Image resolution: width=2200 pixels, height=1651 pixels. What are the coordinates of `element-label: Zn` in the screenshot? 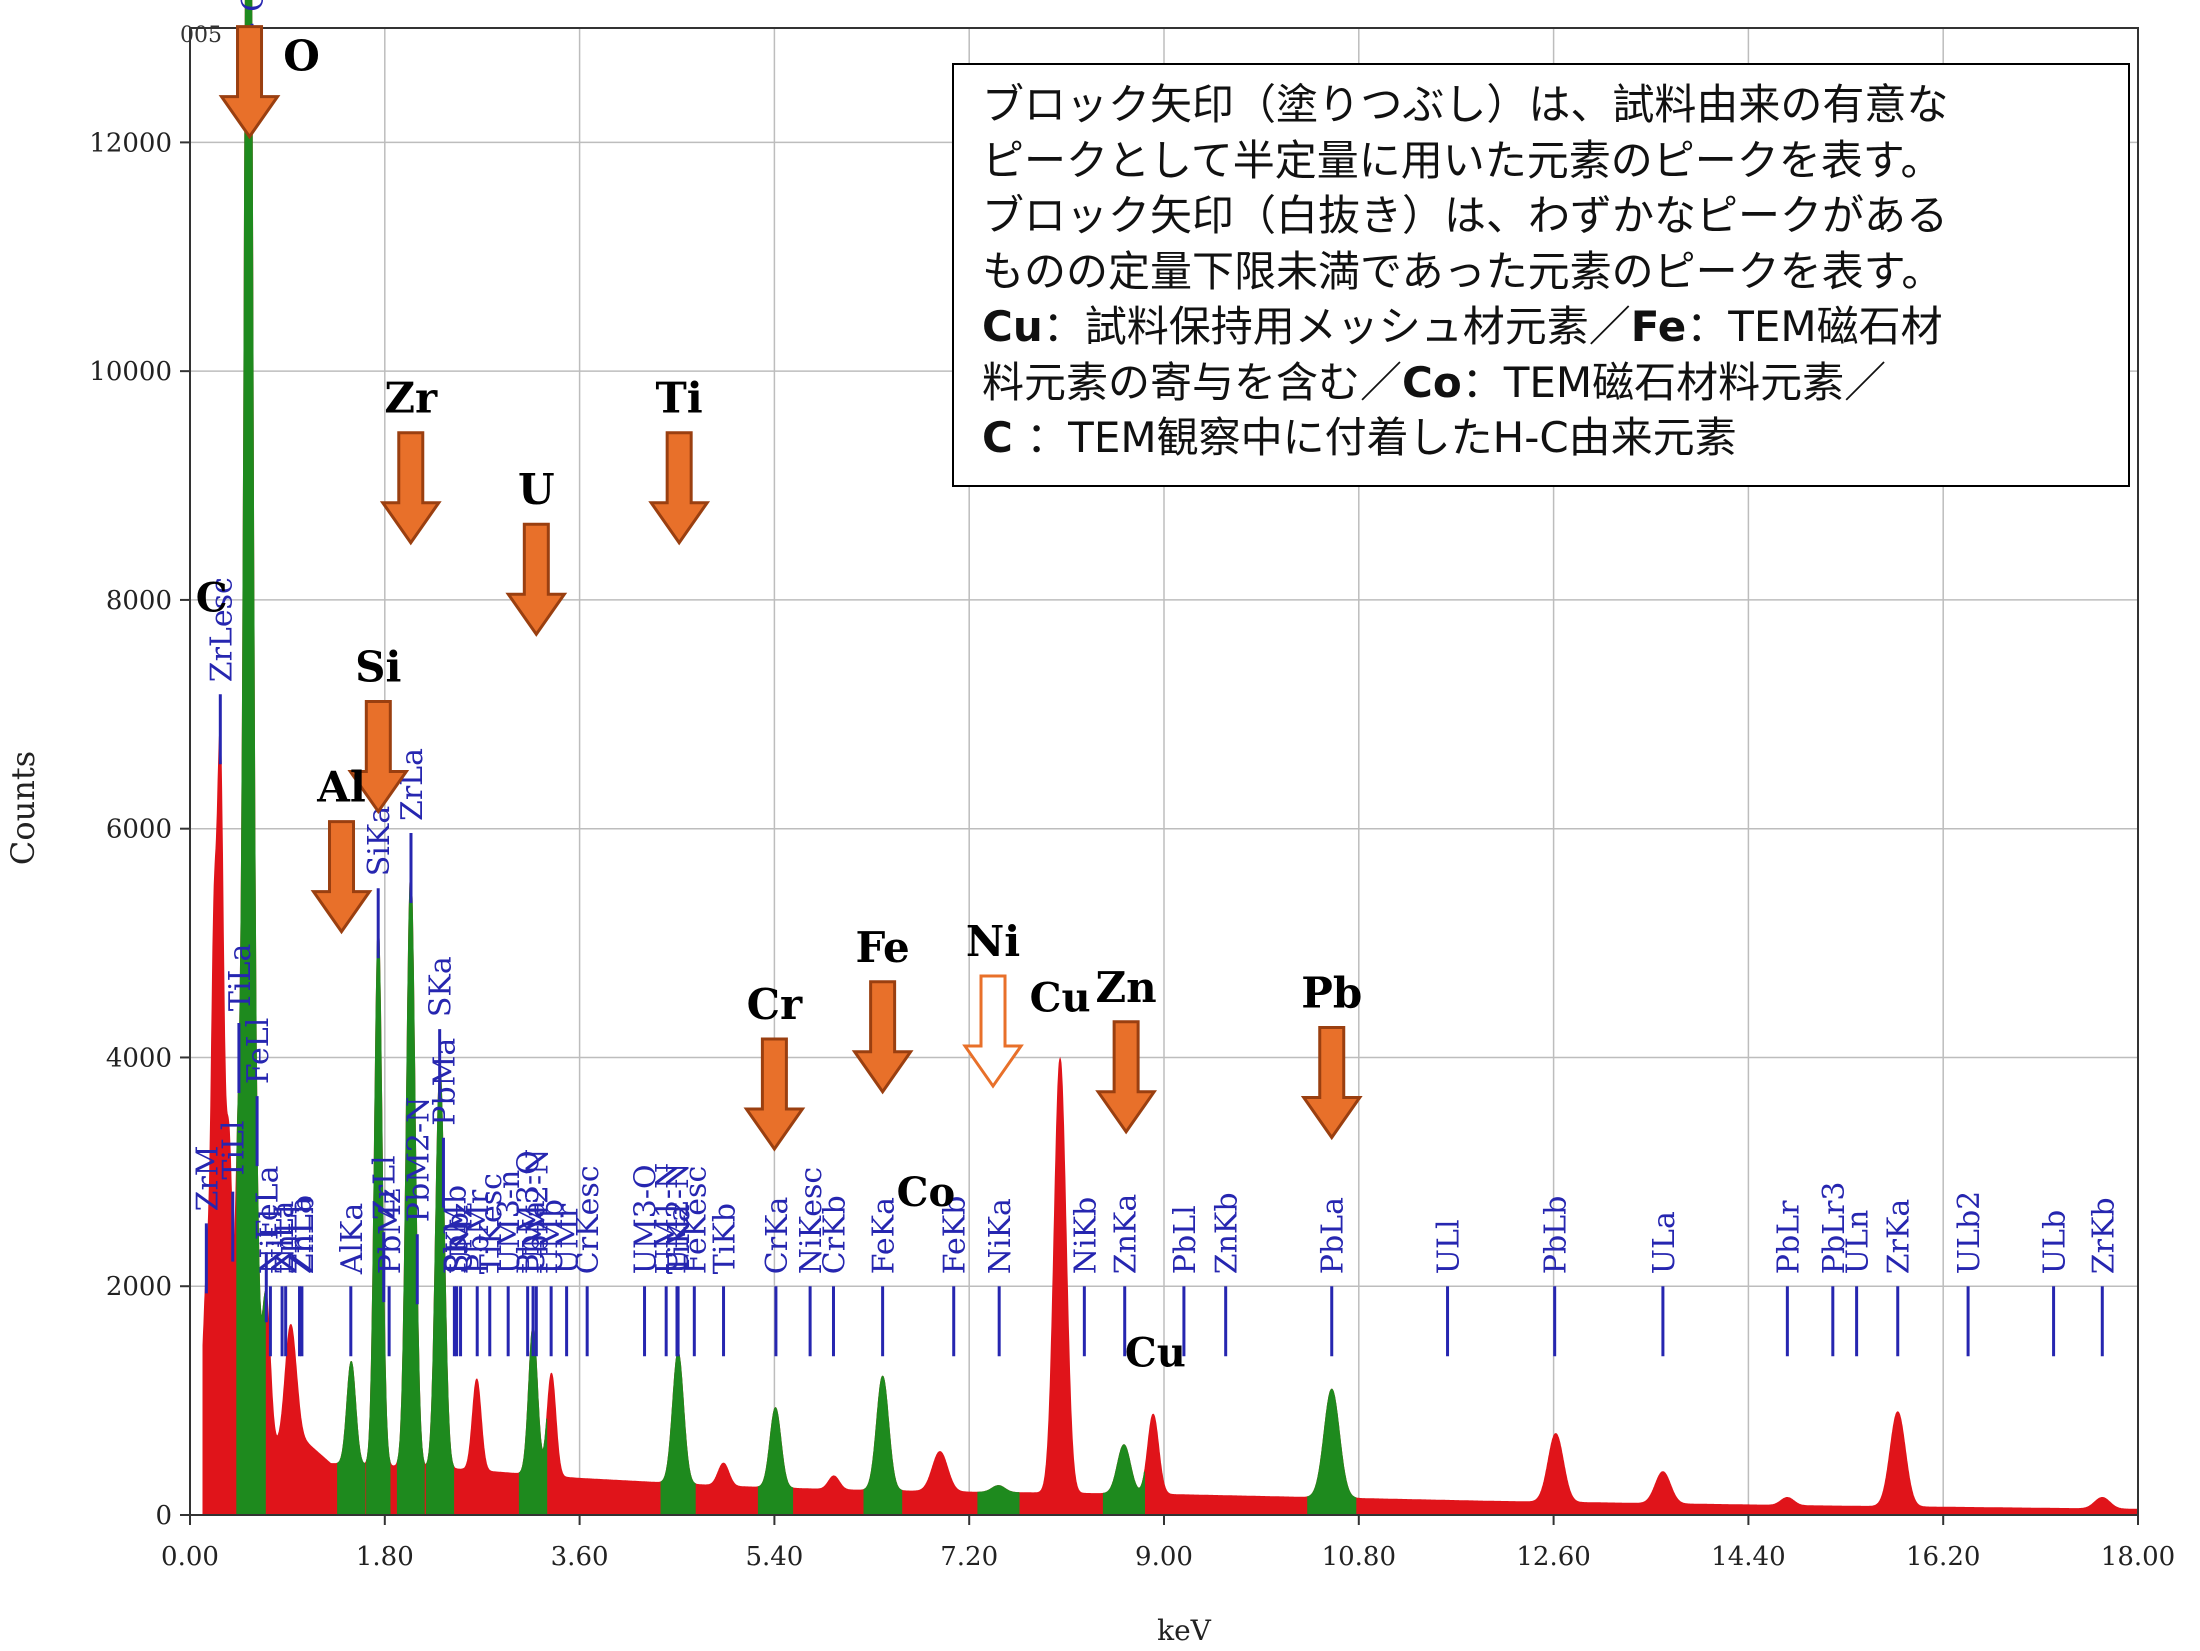 It's located at (1126, 987).